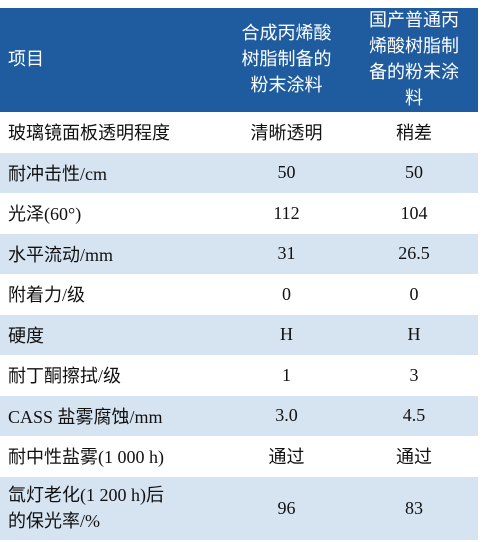 This screenshot has width=488, height=542. I want to click on table-row: 氙灯老化(1 200 h)后的保光率/% 96 83, so click(239, 508).